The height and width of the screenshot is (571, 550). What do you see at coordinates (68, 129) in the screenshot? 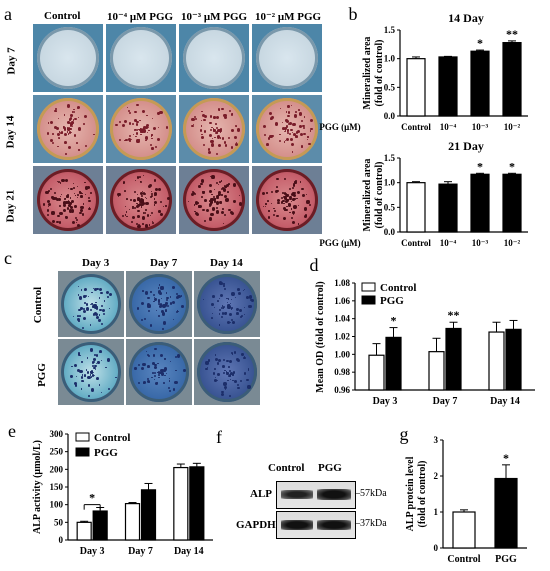
I see `panel-a-well-r2-c1` at bounding box center [68, 129].